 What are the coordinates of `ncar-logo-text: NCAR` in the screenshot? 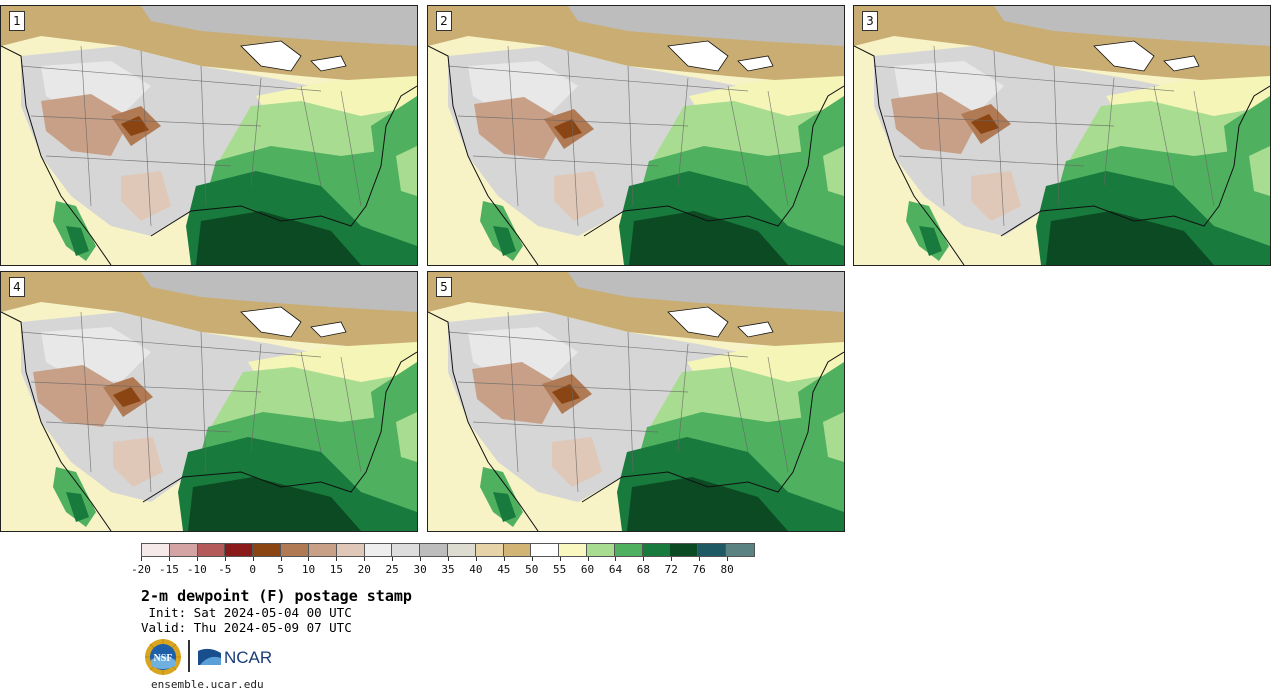 It's located at (248, 657).